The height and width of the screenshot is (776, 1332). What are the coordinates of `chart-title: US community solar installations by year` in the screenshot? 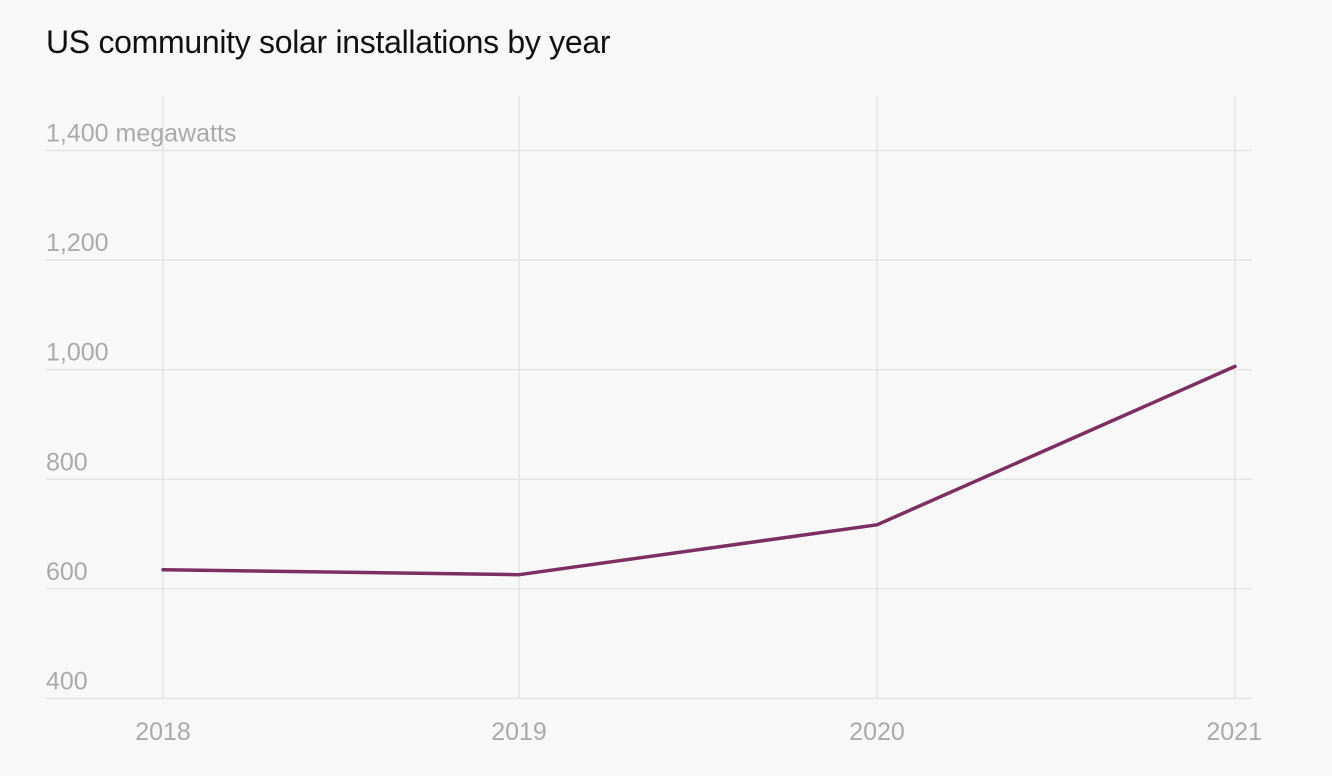 It's located at (328, 42).